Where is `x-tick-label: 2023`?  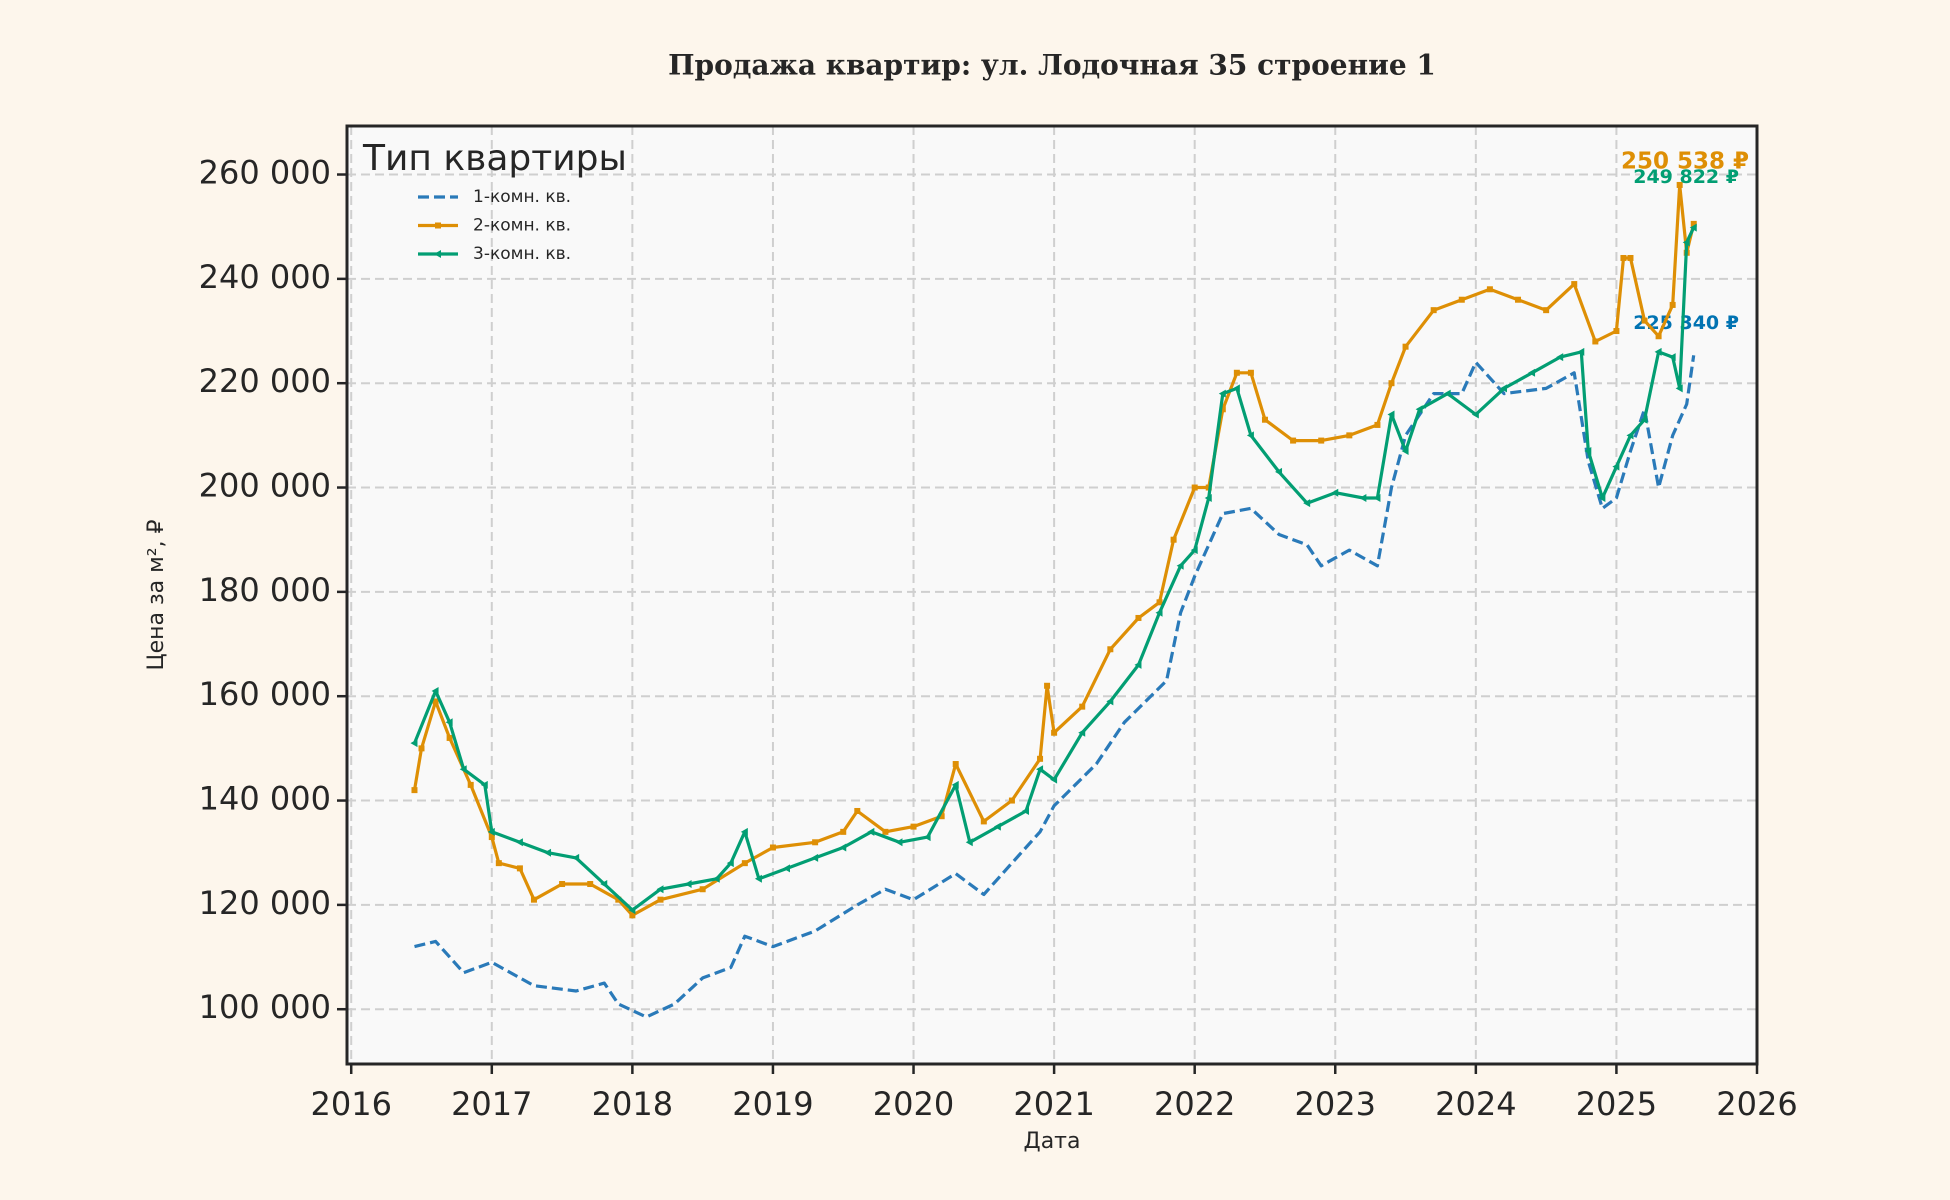
x-tick-label: 2023 is located at coordinates (1335, 1104).